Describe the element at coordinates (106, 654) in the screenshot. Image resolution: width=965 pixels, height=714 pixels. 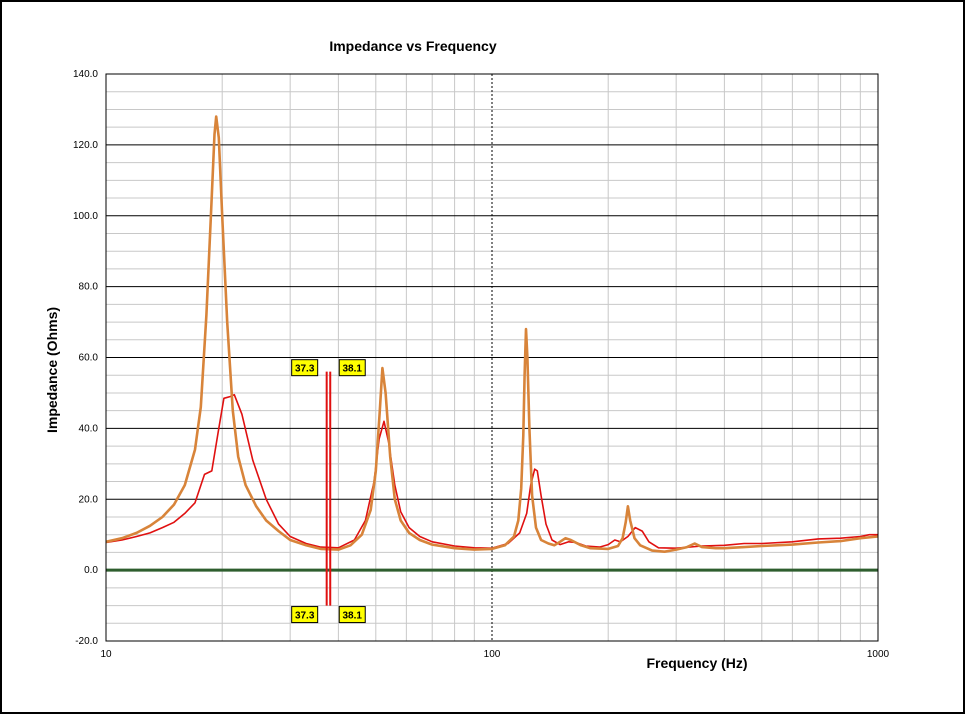
I see `x-tick-label: 10` at that location.